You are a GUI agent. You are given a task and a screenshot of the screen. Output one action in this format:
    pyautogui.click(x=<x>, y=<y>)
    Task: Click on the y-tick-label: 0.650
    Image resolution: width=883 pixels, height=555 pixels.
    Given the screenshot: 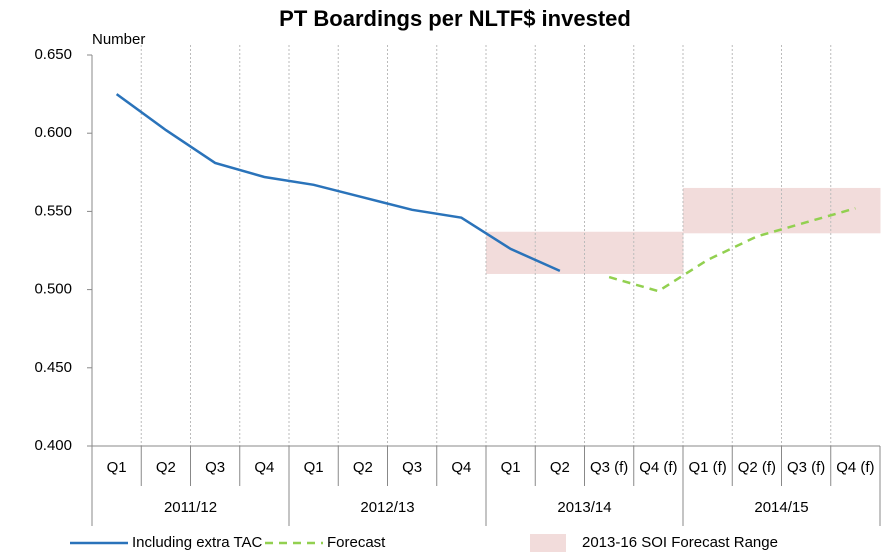 What is the action you would take?
    pyautogui.click(x=53, y=54)
    